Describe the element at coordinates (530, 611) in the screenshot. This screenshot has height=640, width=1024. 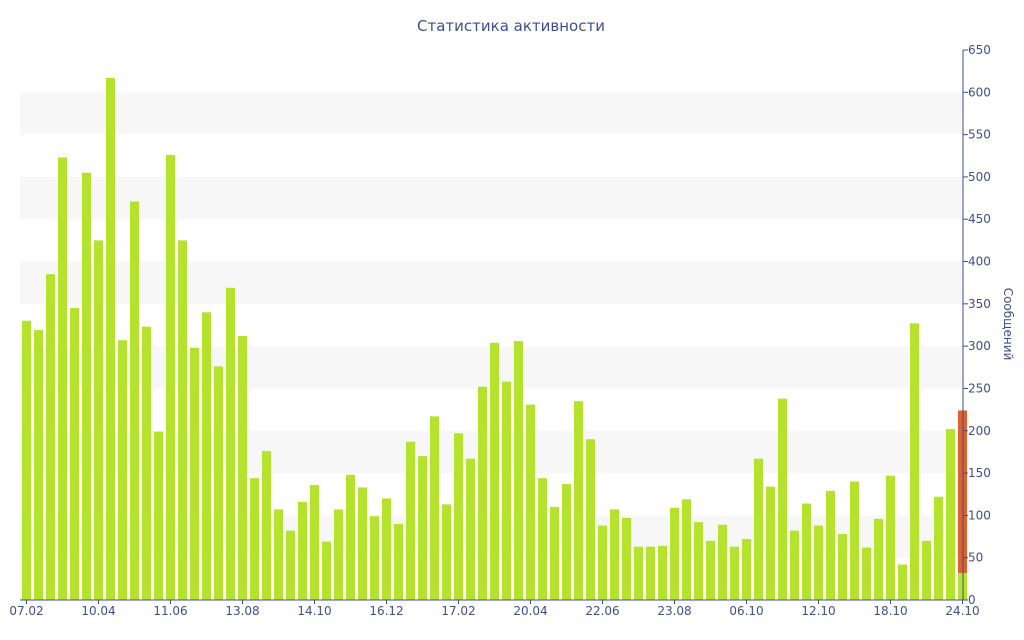
I see `x-tick-label: 20.04` at that location.